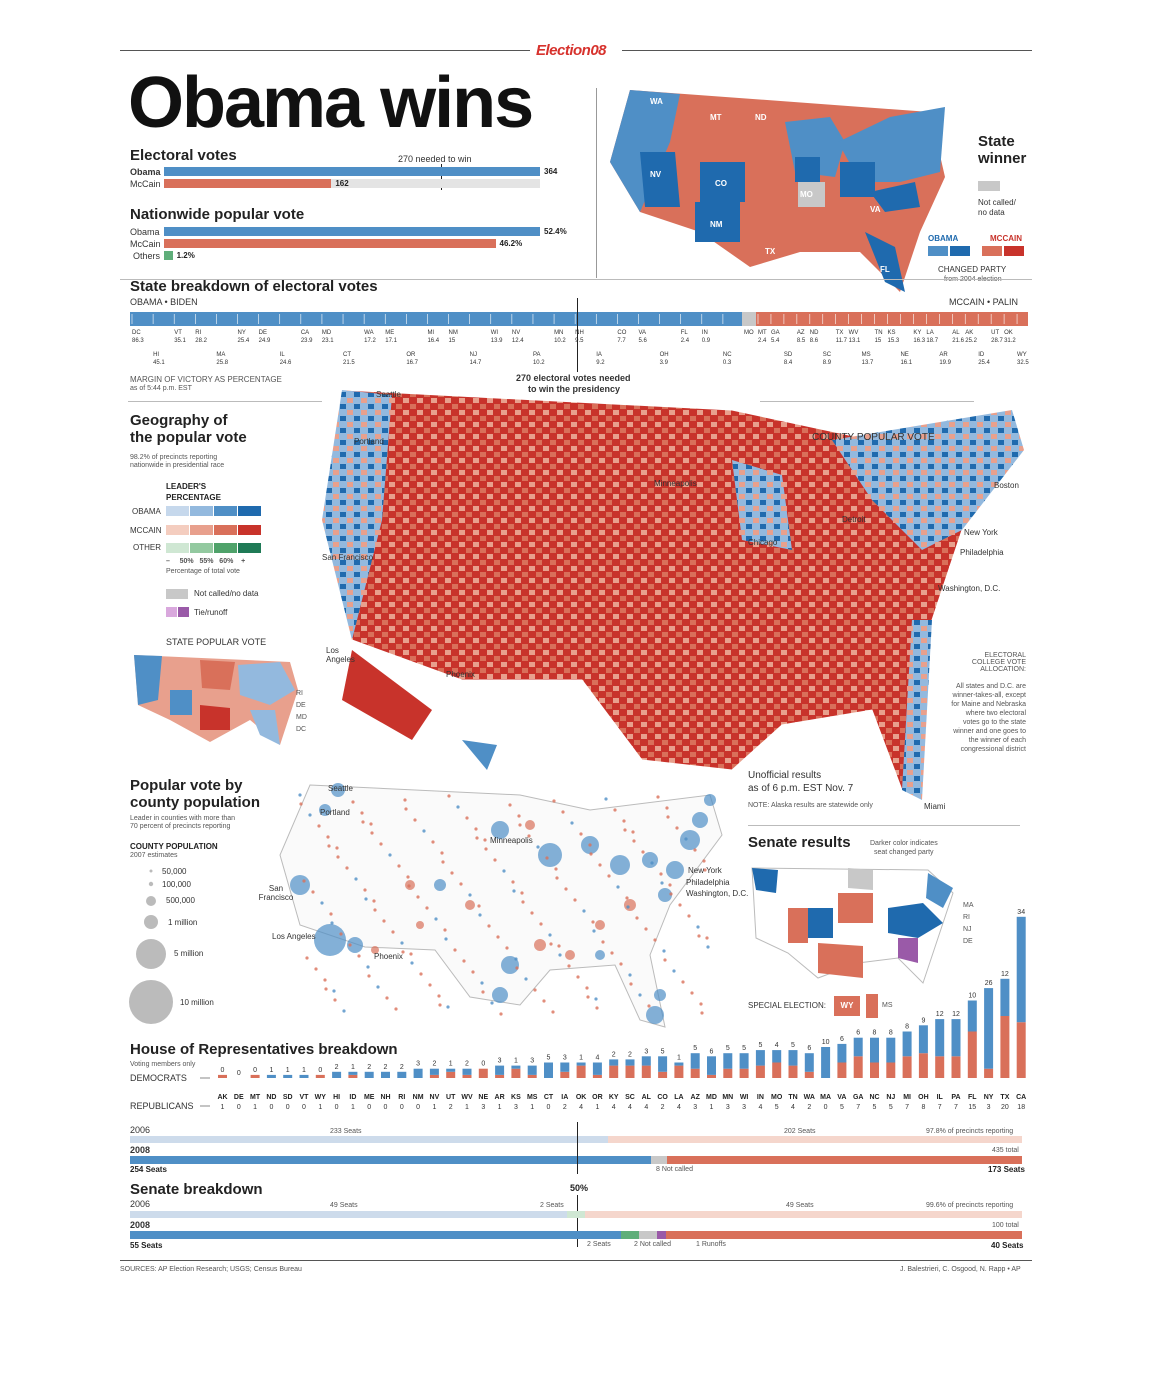 Image resolution: width=1152 pixels, height=1380 pixels. What do you see at coordinates (981, 355) in the screenshot?
I see `strip-label-ID: ID` at bounding box center [981, 355].